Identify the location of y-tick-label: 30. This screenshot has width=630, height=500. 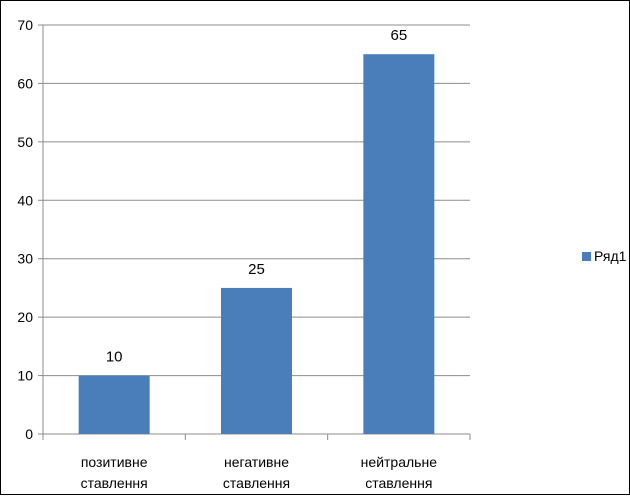
(25, 259).